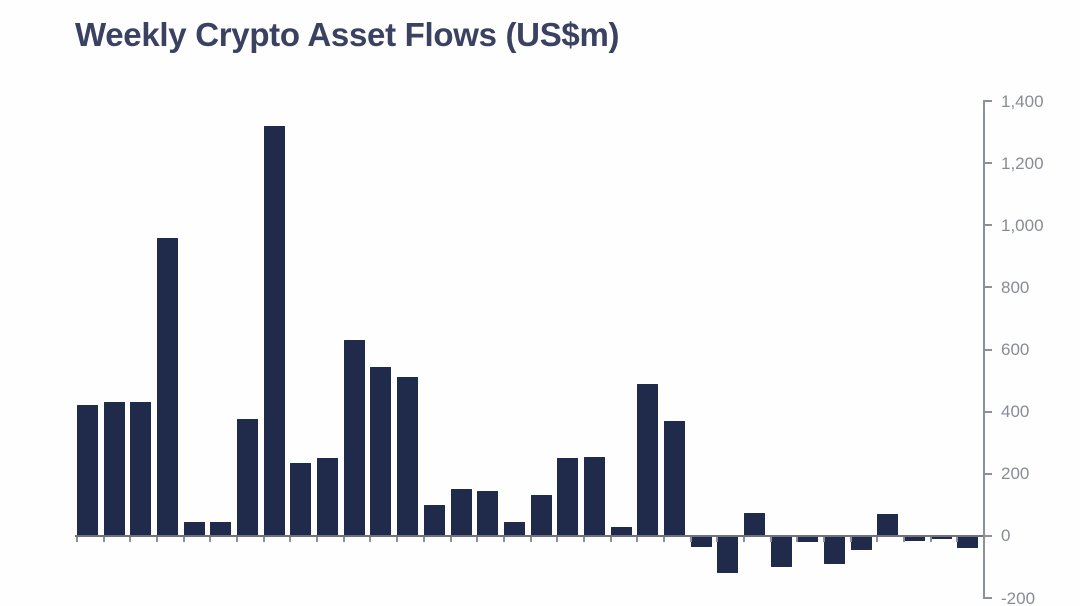 Image resolution: width=1080 pixels, height=606 pixels. What do you see at coordinates (1022, 225) in the screenshot?
I see `y-axis-label-1,000: 1,000` at bounding box center [1022, 225].